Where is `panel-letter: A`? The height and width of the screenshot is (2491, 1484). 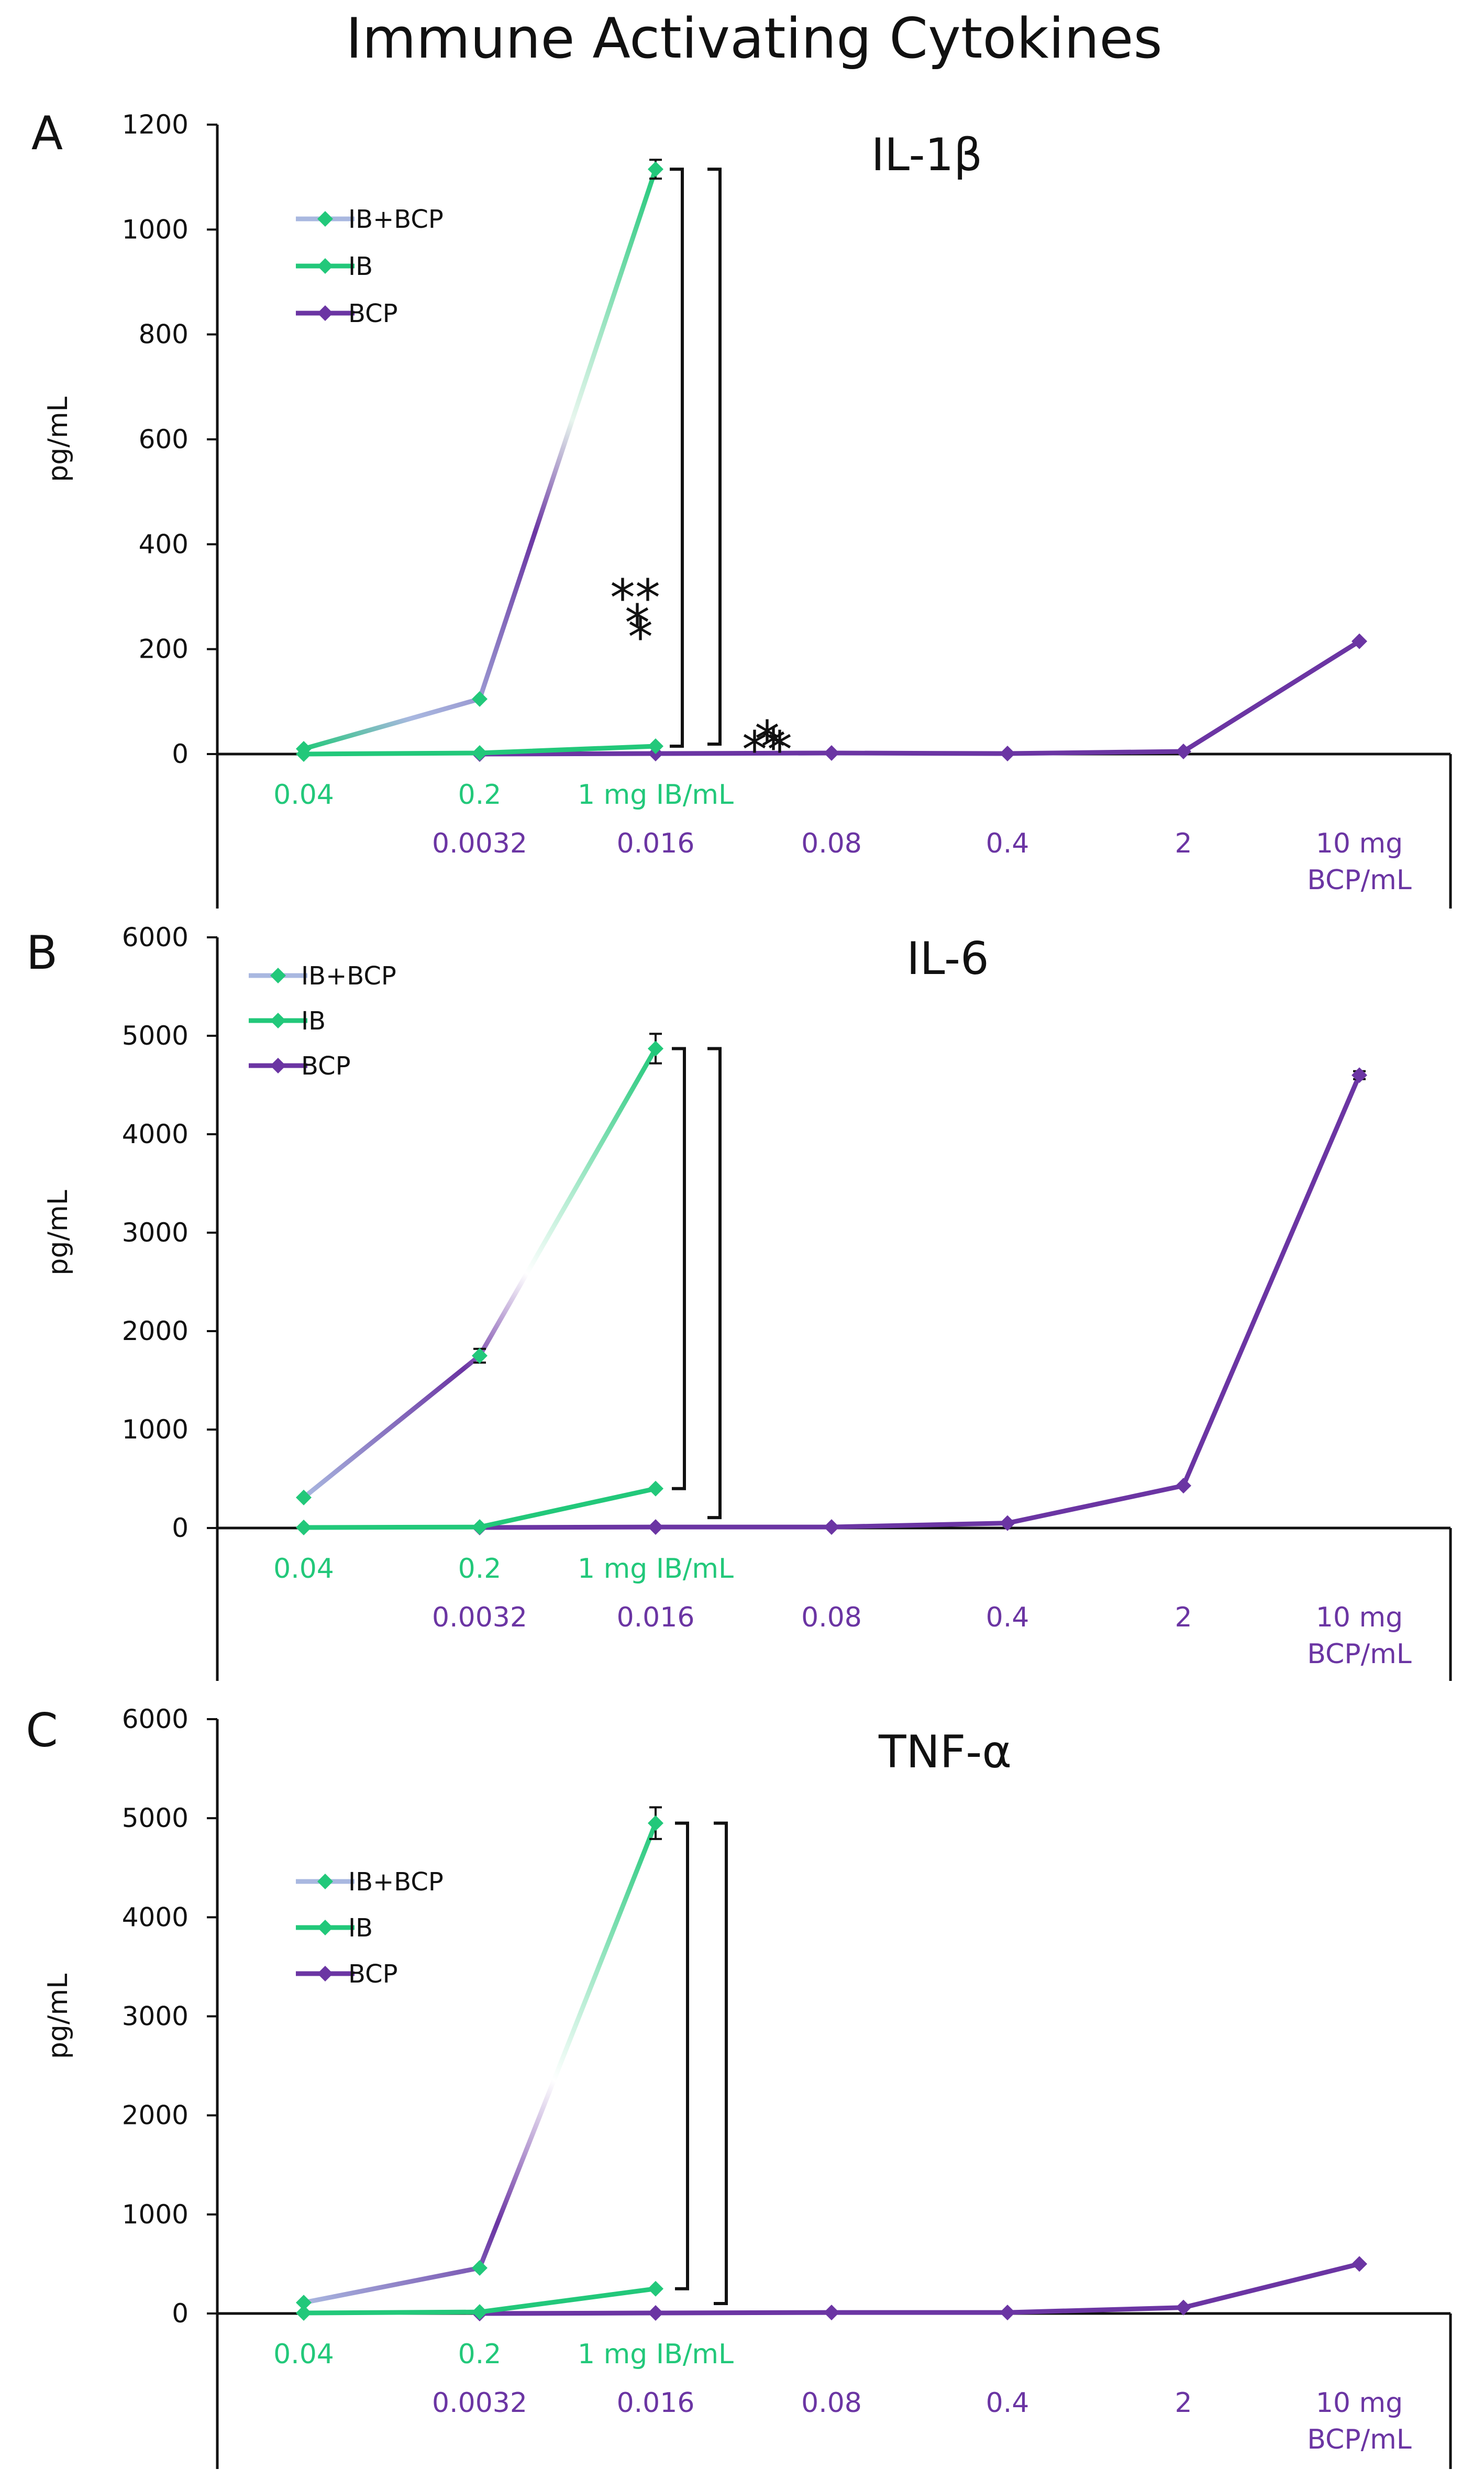 panel-letter: A is located at coordinates (47, 133).